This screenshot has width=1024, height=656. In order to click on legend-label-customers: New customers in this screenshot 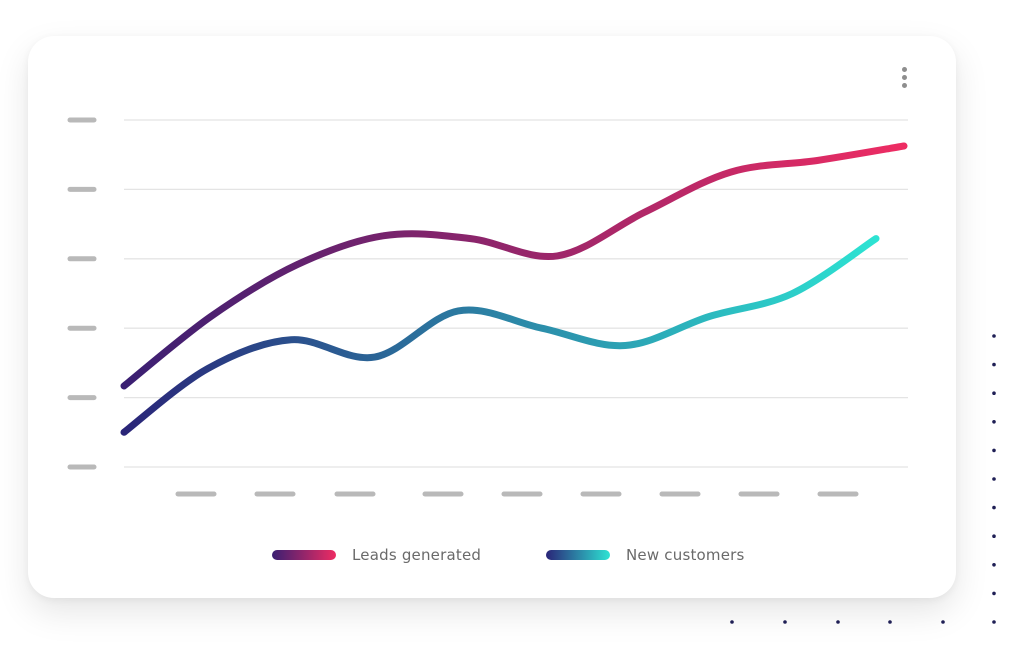, I will do `click(685, 555)`.